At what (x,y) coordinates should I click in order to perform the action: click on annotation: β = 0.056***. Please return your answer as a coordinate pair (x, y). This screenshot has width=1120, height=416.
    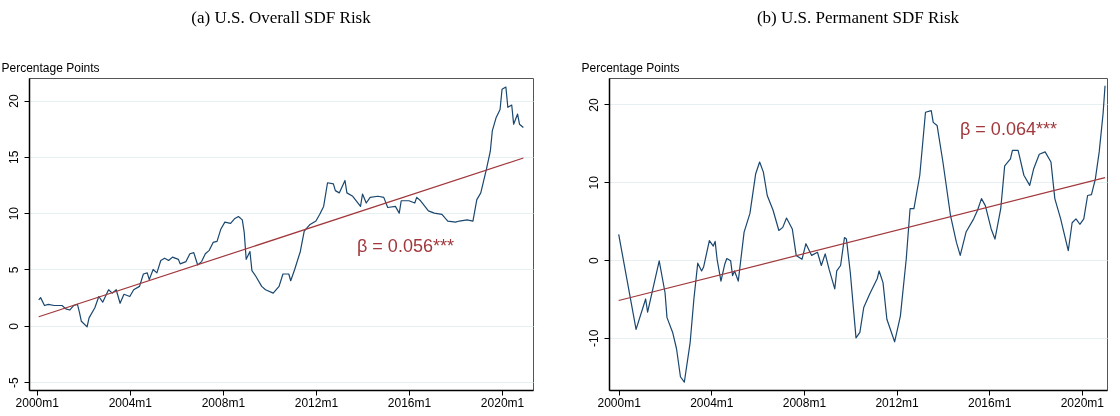
    Looking at the image, I should click on (405, 246).